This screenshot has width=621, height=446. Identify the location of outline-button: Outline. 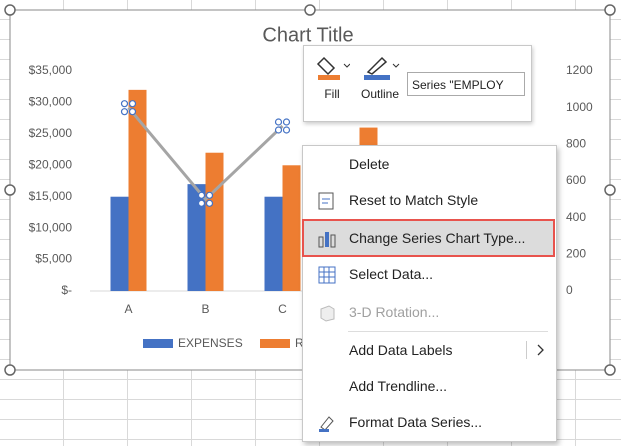
(380, 77).